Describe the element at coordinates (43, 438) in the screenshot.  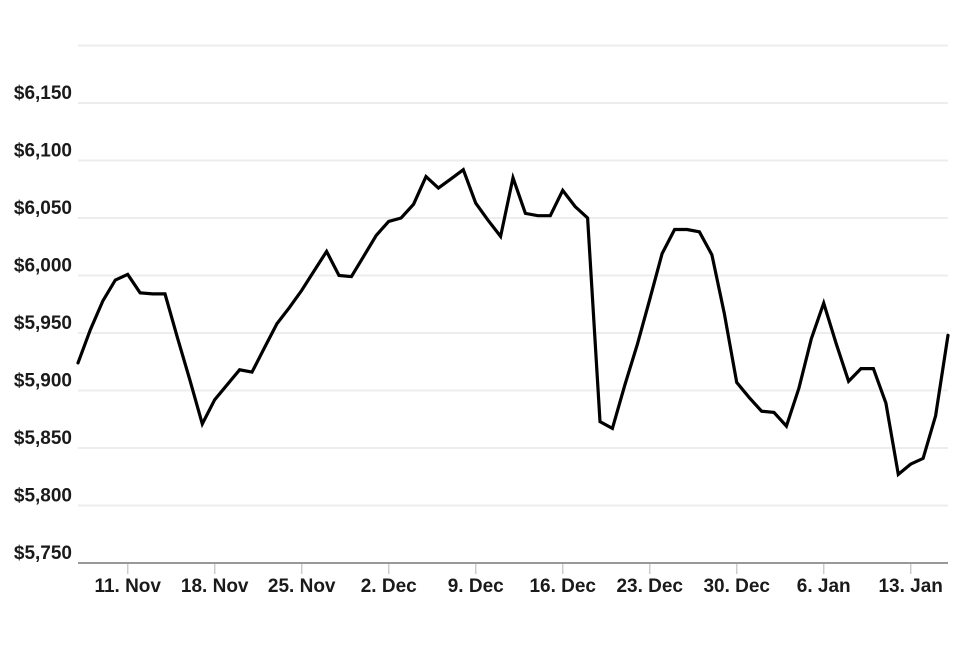
I see `y-axis-label: $5,850` at that location.